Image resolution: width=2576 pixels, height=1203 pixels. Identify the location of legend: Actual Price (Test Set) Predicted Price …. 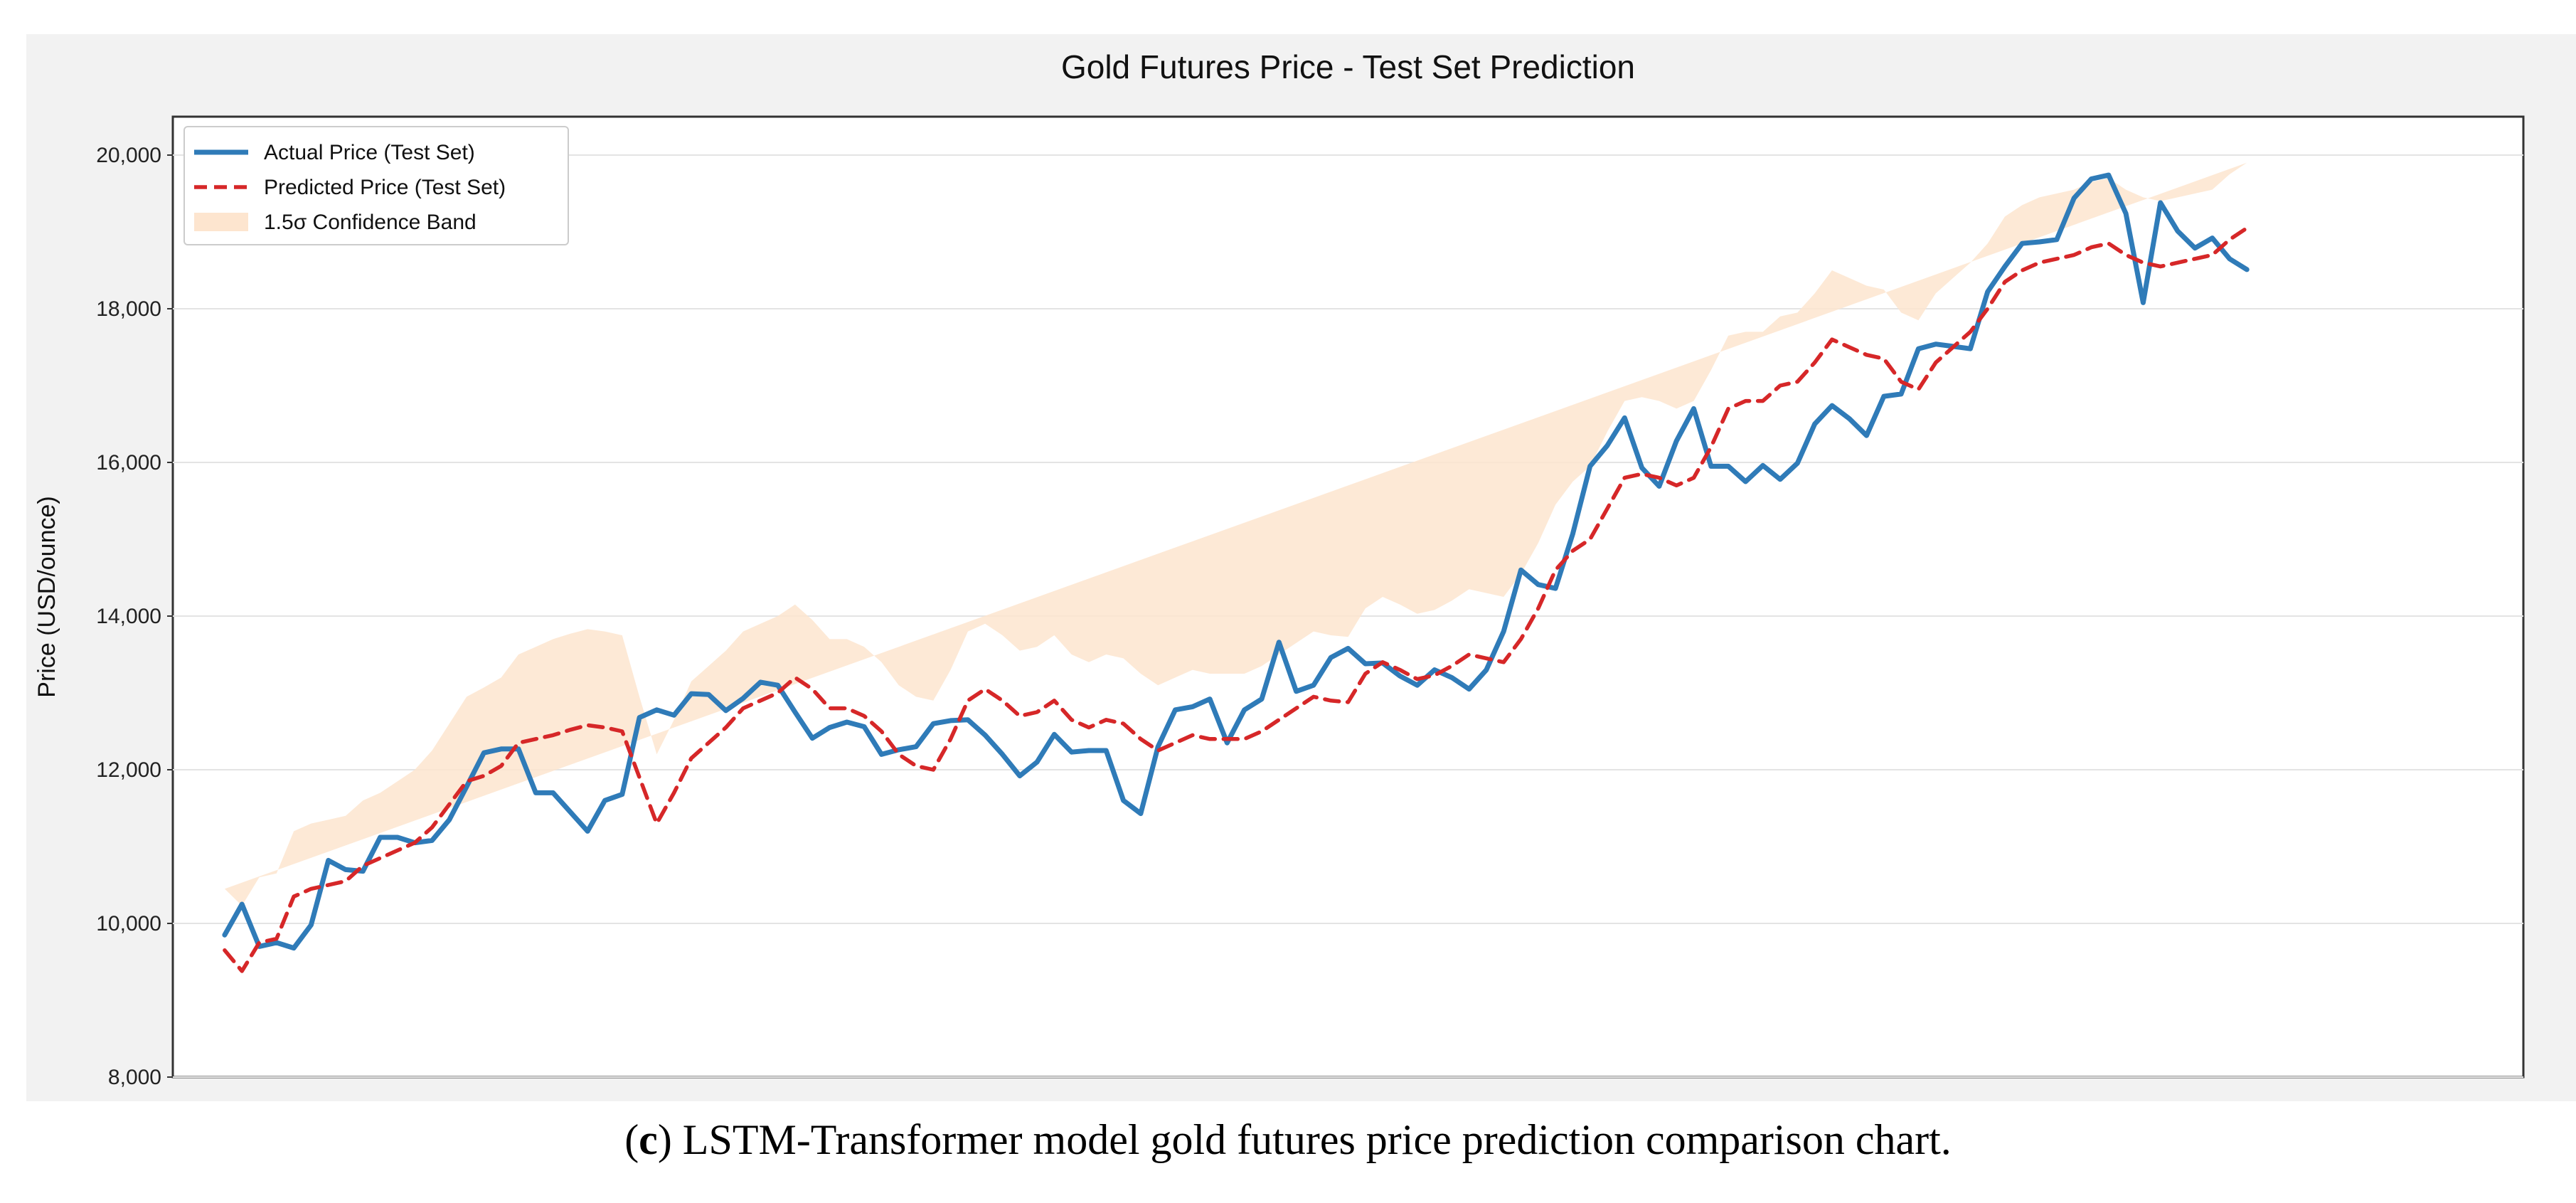
(376, 185).